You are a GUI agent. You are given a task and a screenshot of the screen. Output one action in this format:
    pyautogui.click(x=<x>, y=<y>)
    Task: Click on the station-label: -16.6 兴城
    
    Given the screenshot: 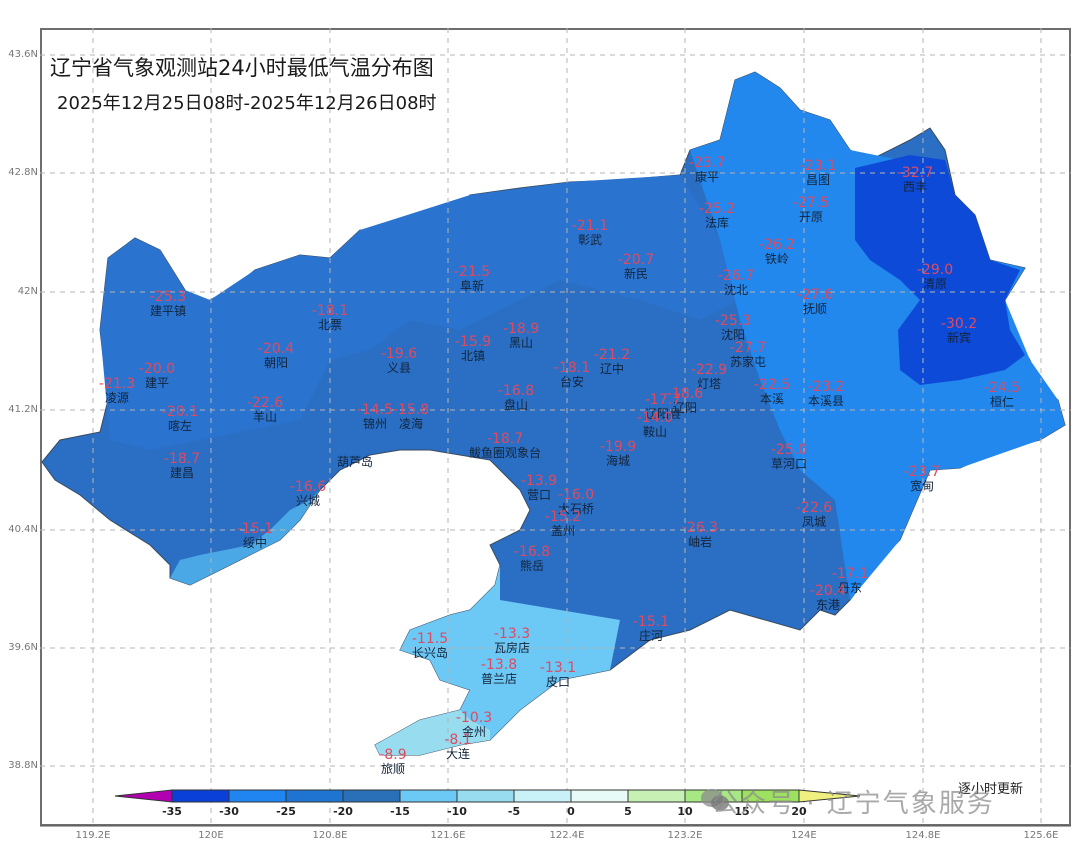 What is the action you would take?
    pyautogui.click(x=308, y=493)
    